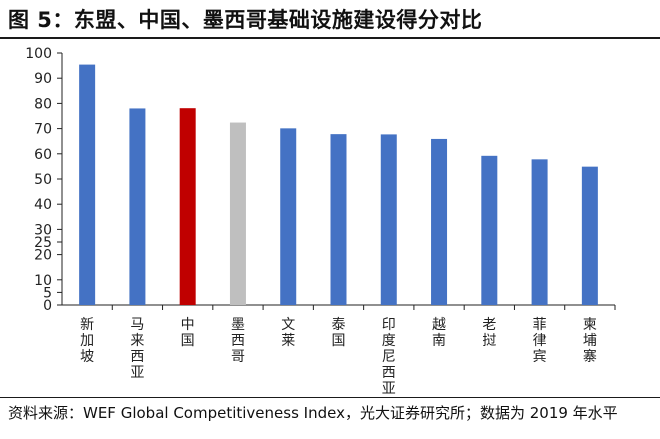 The width and height of the screenshot is (660, 439). What do you see at coordinates (540, 325) in the screenshot?
I see `x-tick-label-char: 菲` at bounding box center [540, 325].